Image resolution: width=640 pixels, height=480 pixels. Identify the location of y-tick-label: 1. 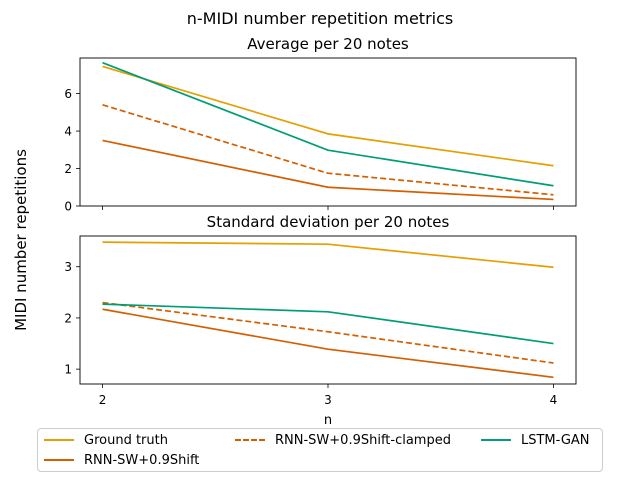
(68, 370).